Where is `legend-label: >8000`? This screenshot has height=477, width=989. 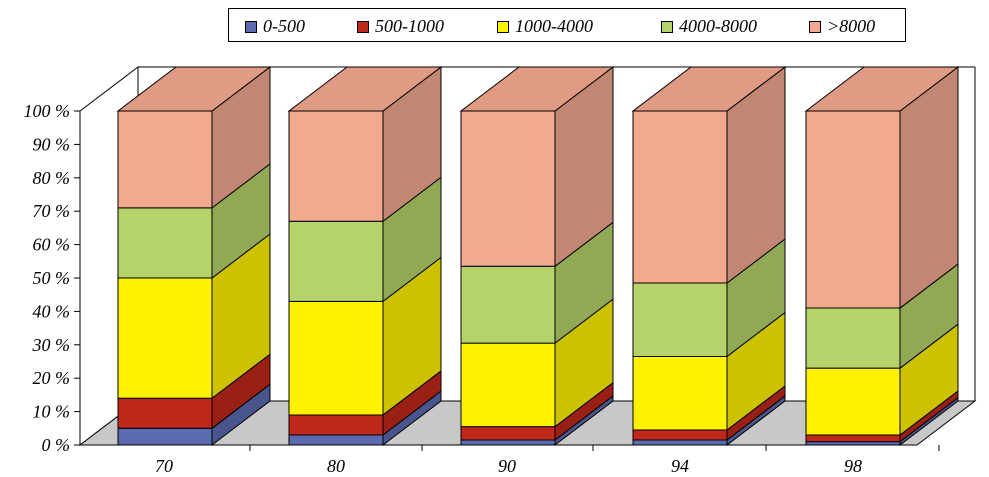 legend-label: >8000 is located at coordinates (851, 26).